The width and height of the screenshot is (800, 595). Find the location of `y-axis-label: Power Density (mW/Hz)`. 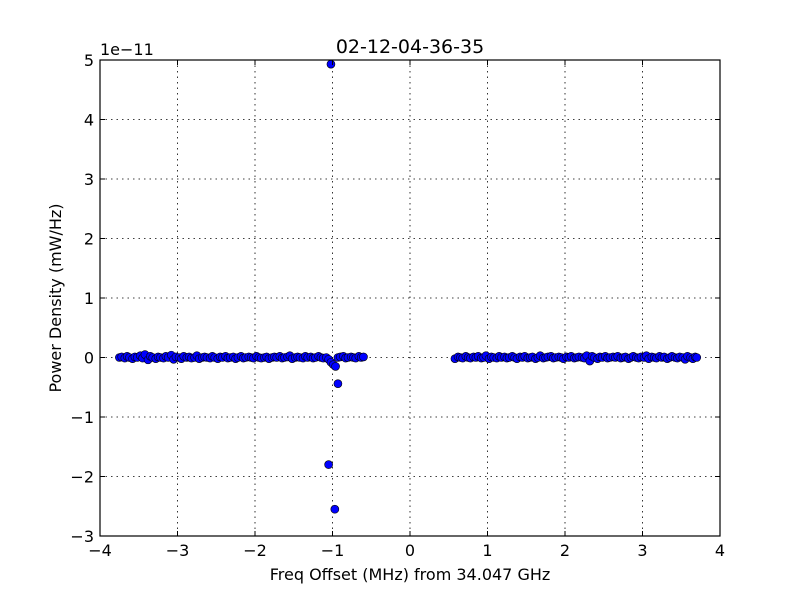

y-axis-label: Power Density (mW/Hz) is located at coordinates (55, 297).